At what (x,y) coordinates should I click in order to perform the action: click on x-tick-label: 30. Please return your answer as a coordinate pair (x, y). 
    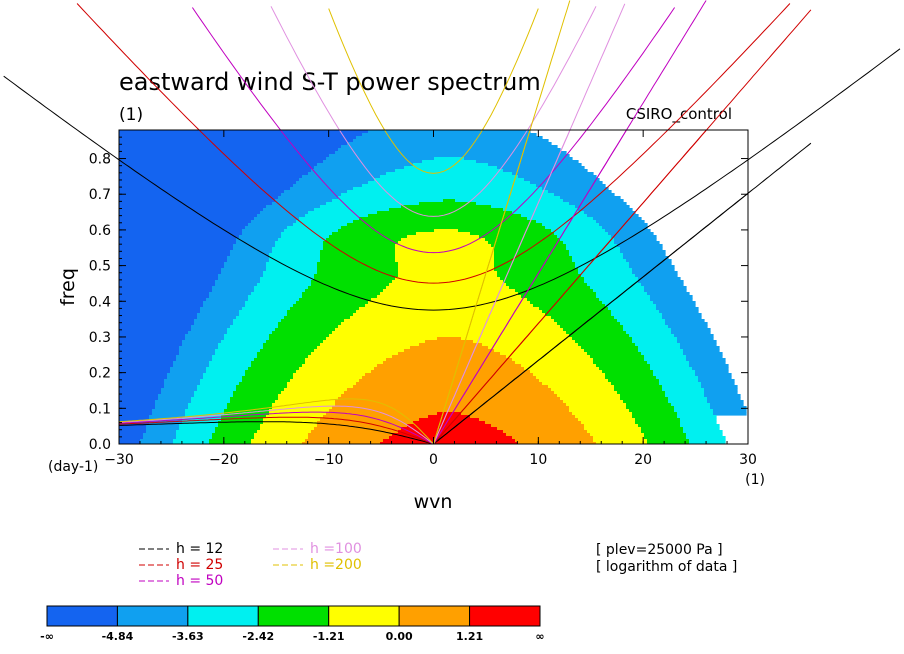
    Looking at the image, I should click on (748, 460).